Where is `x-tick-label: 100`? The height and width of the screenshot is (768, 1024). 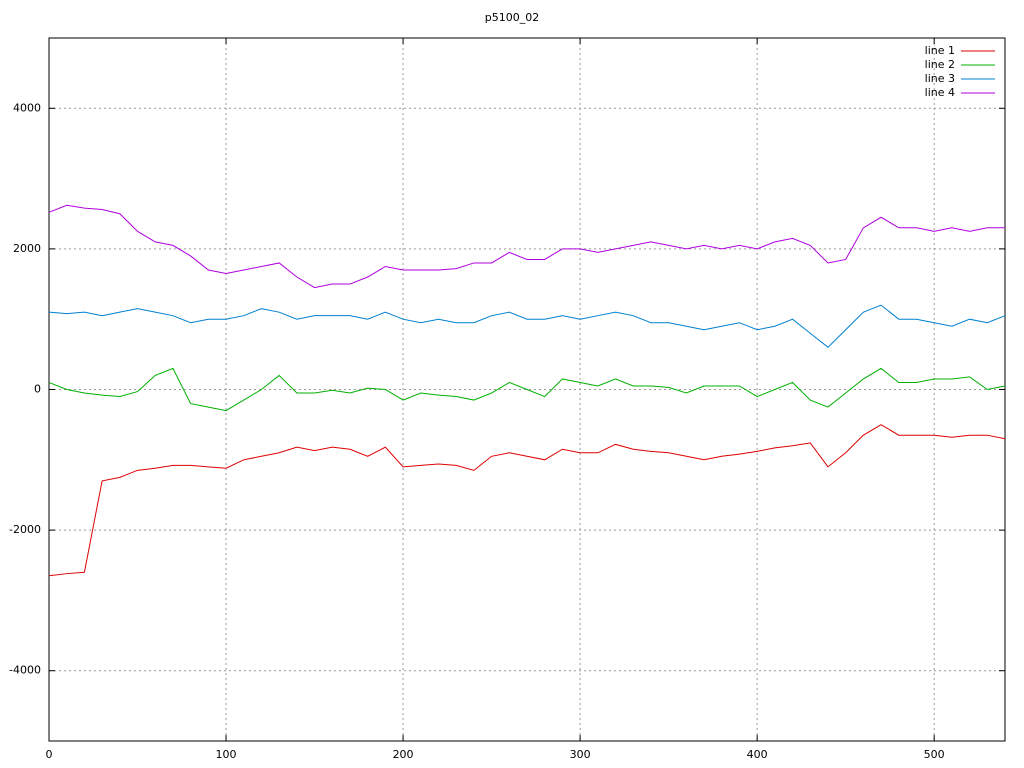 x-tick-label: 100 is located at coordinates (226, 754).